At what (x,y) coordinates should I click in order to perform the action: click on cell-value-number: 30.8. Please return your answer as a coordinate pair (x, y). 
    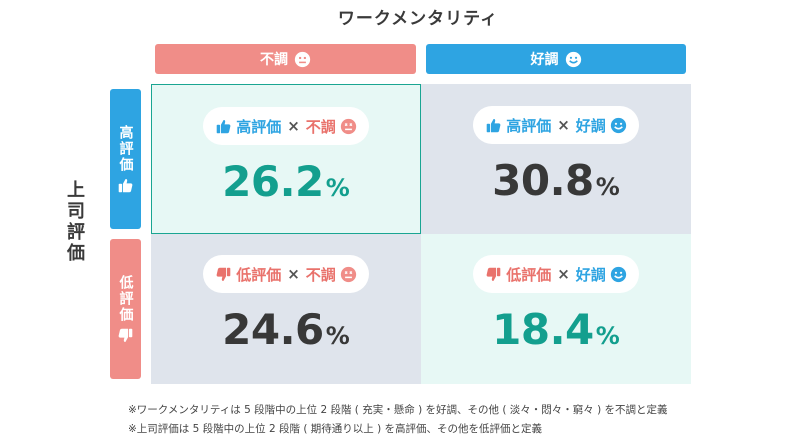
    Looking at the image, I should click on (543, 180).